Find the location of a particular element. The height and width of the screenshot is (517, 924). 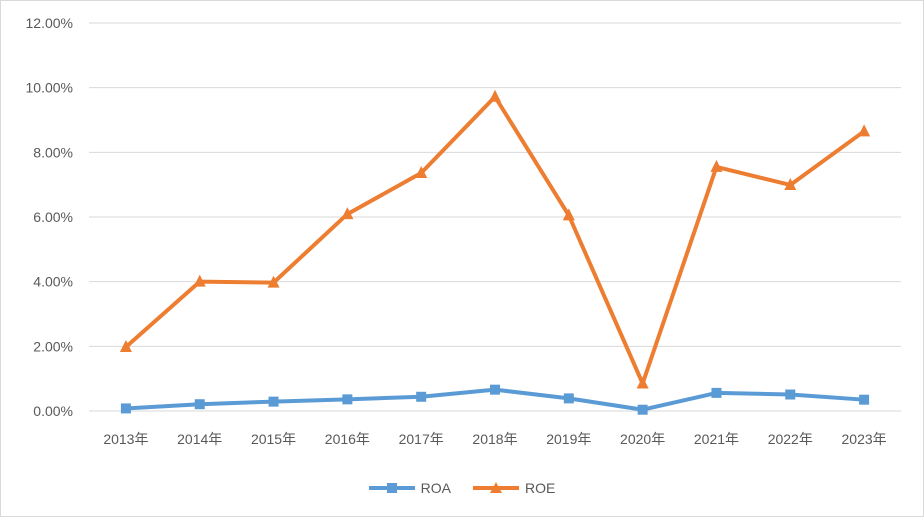

x-tick-label: 2023年 is located at coordinates (864, 439).